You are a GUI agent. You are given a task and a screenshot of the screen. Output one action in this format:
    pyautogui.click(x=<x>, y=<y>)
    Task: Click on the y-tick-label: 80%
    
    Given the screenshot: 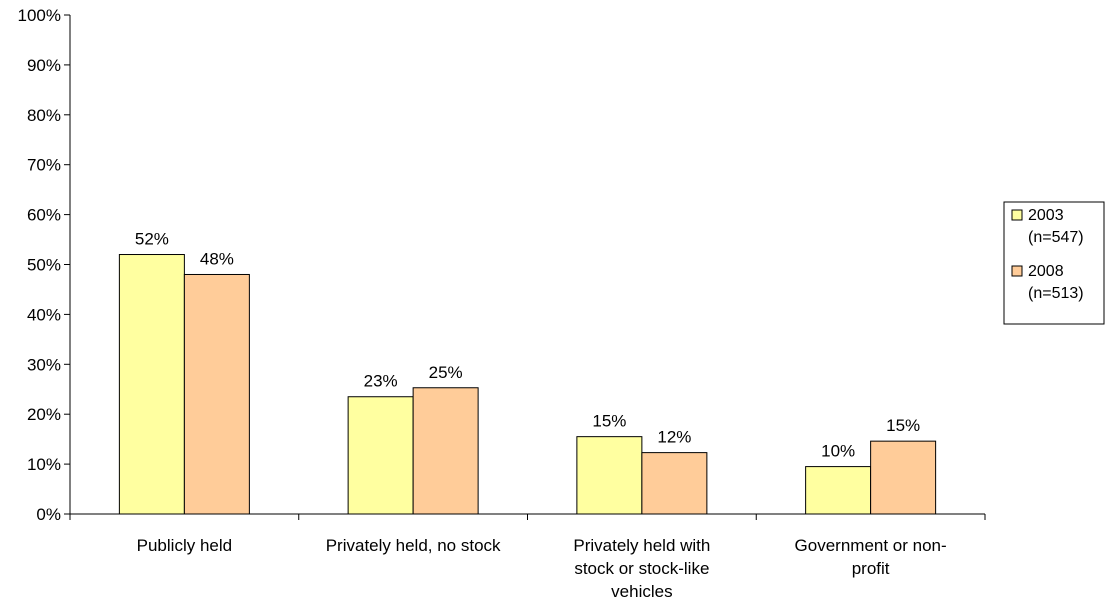 What is the action you would take?
    pyautogui.click(x=44, y=115)
    